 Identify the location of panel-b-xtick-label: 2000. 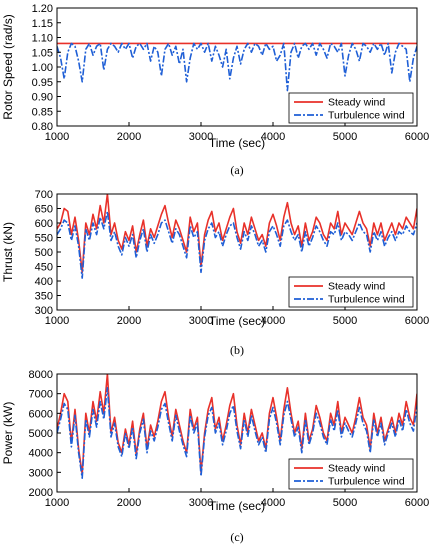
(129, 321).